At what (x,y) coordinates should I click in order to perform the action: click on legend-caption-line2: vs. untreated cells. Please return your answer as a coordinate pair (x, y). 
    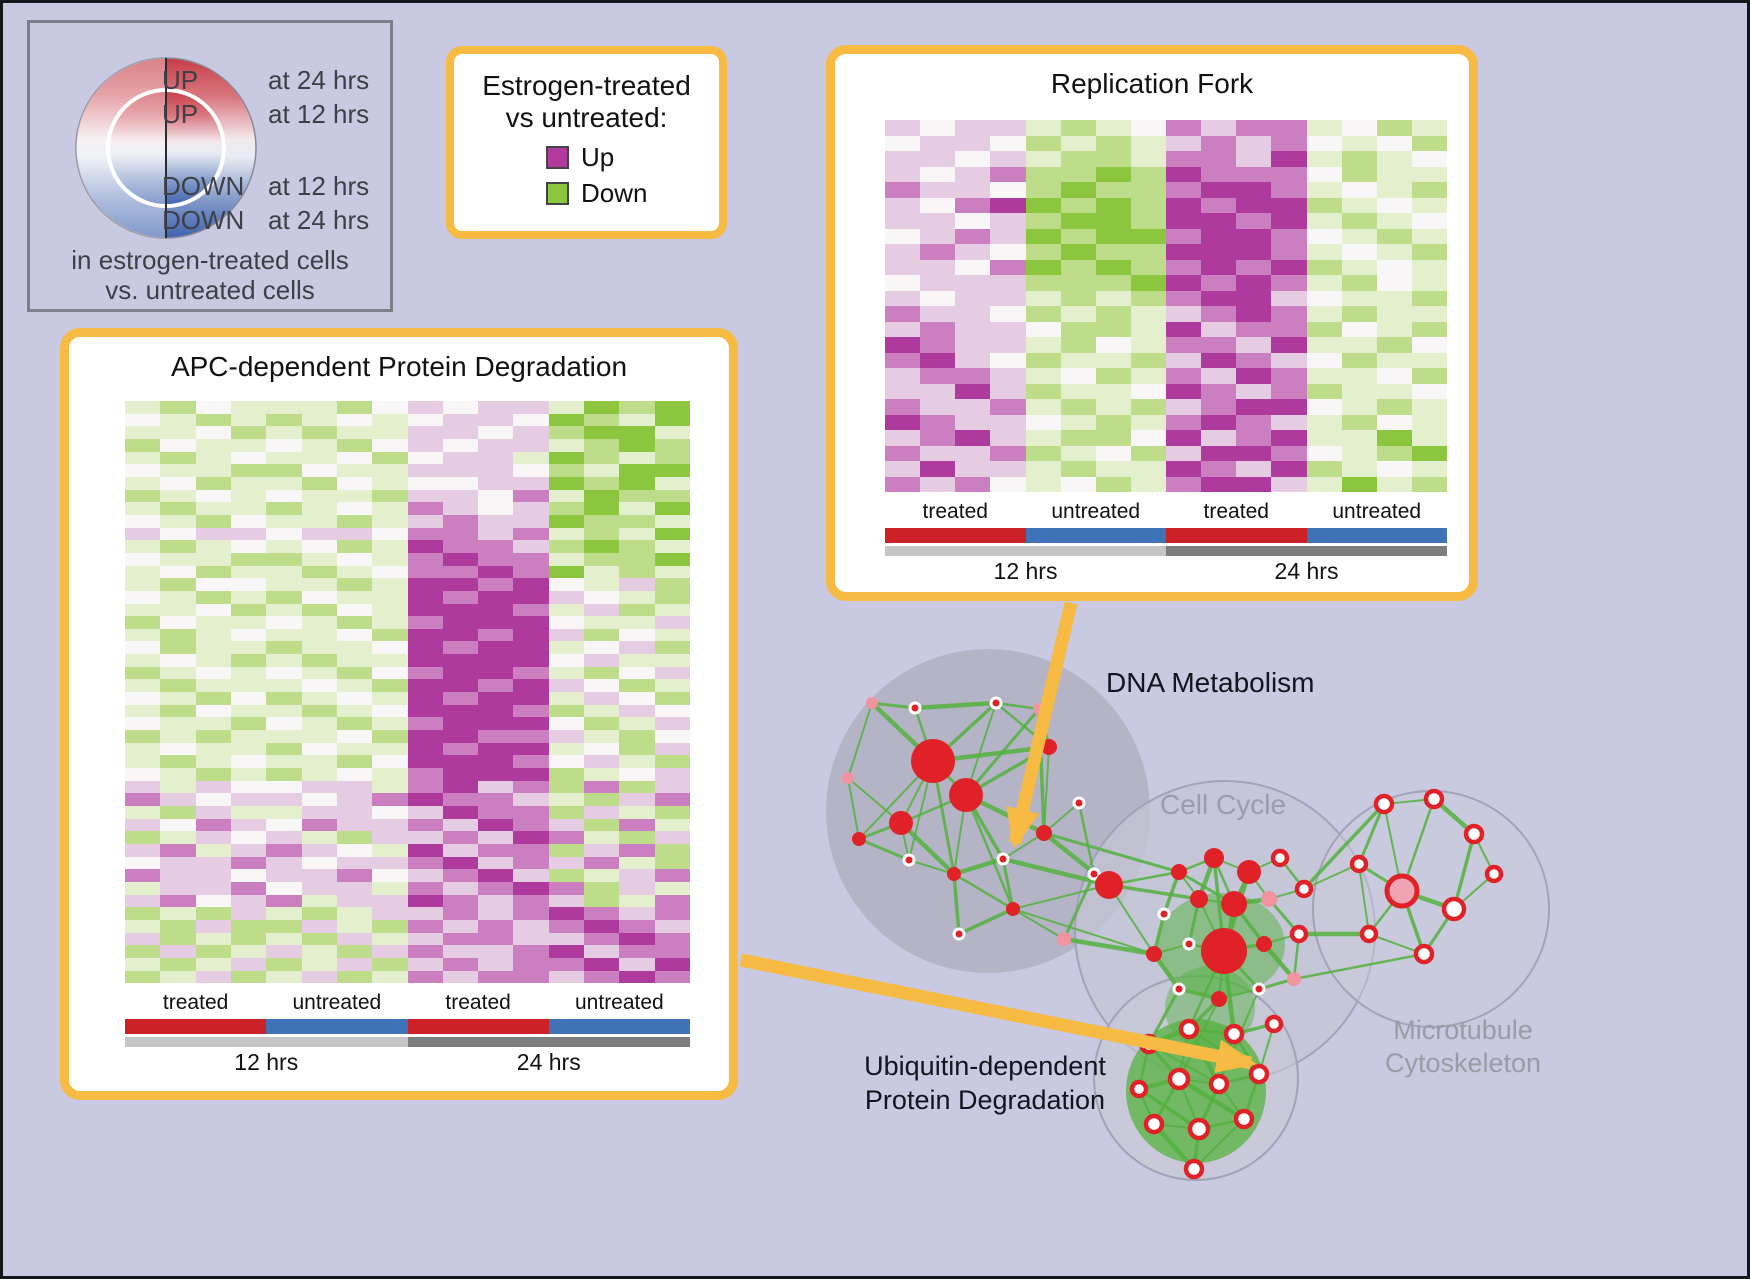
    Looking at the image, I should click on (210, 290).